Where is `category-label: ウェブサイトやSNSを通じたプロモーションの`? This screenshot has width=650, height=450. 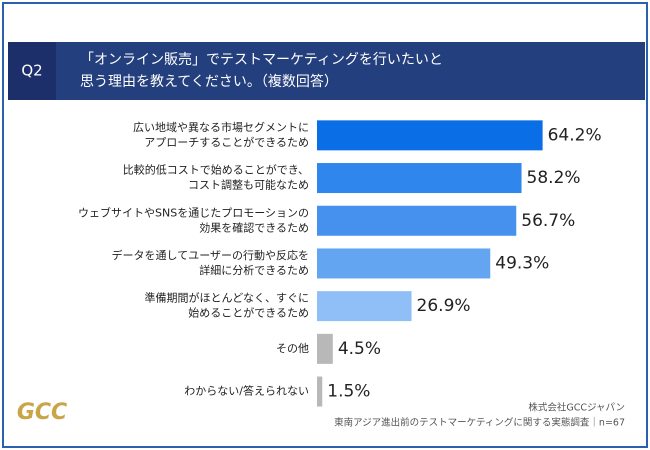 category-label: ウェブサイトやSNSを通じたプロモーションの is located at coordinates (193, 212).